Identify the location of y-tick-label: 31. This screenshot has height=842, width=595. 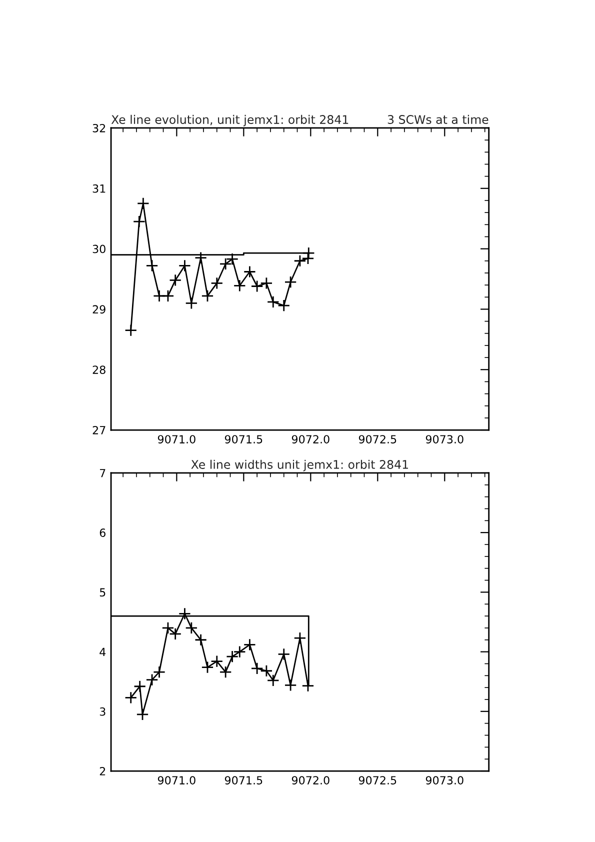
(99, 188).